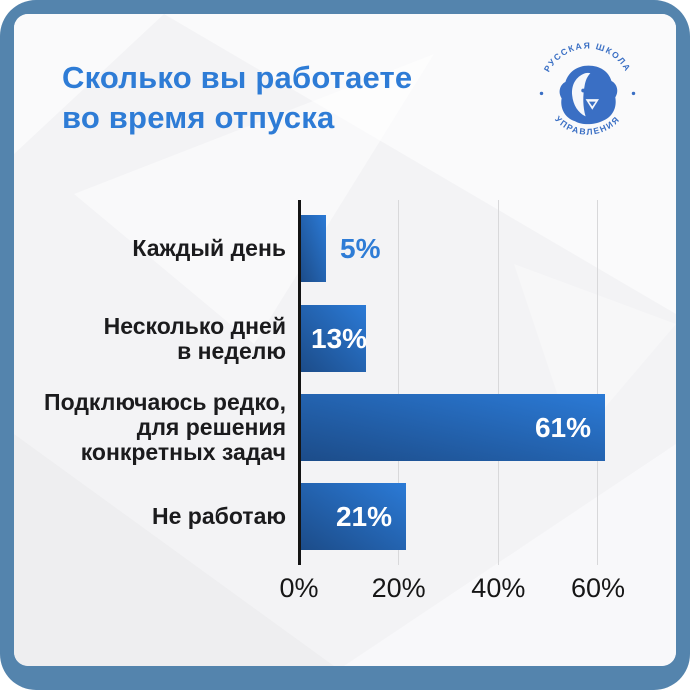 The image size is (690, 690). I want to click on lion-icon, so click(588, 95).